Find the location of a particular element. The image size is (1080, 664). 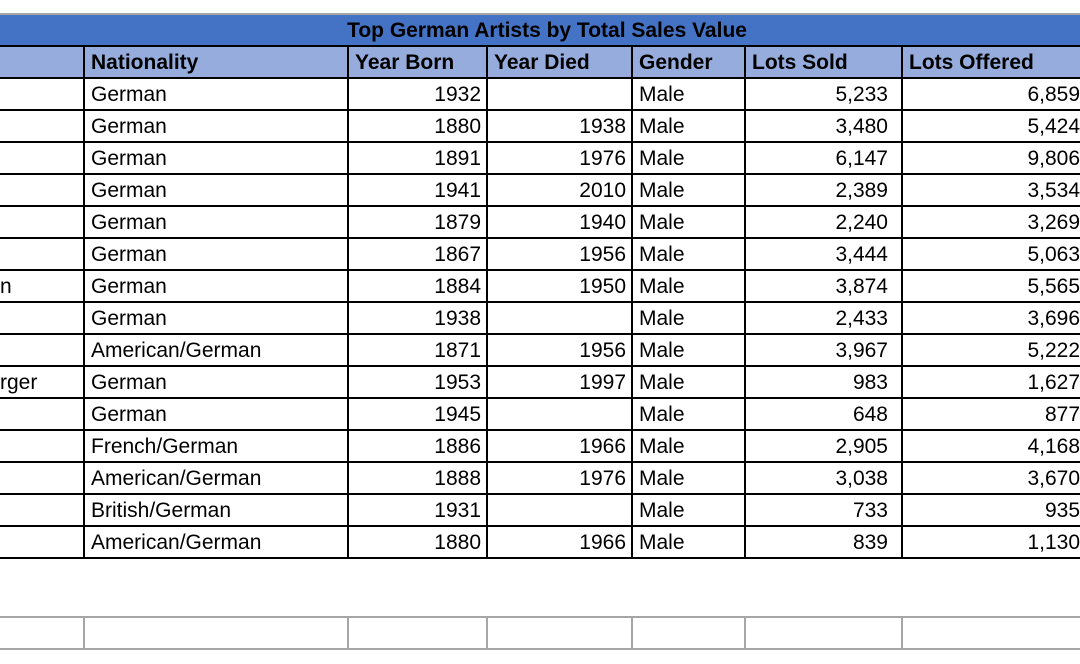

cell-nationality: British/German is located at coordinates (216, 510).